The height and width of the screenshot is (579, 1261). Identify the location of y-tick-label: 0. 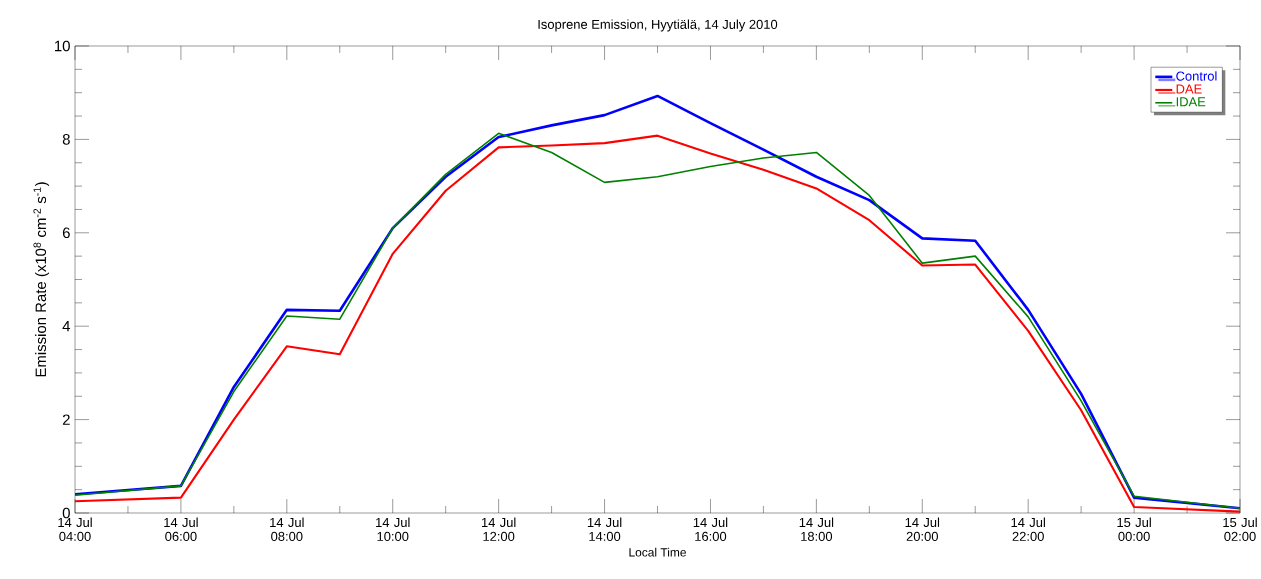
(66, 513).